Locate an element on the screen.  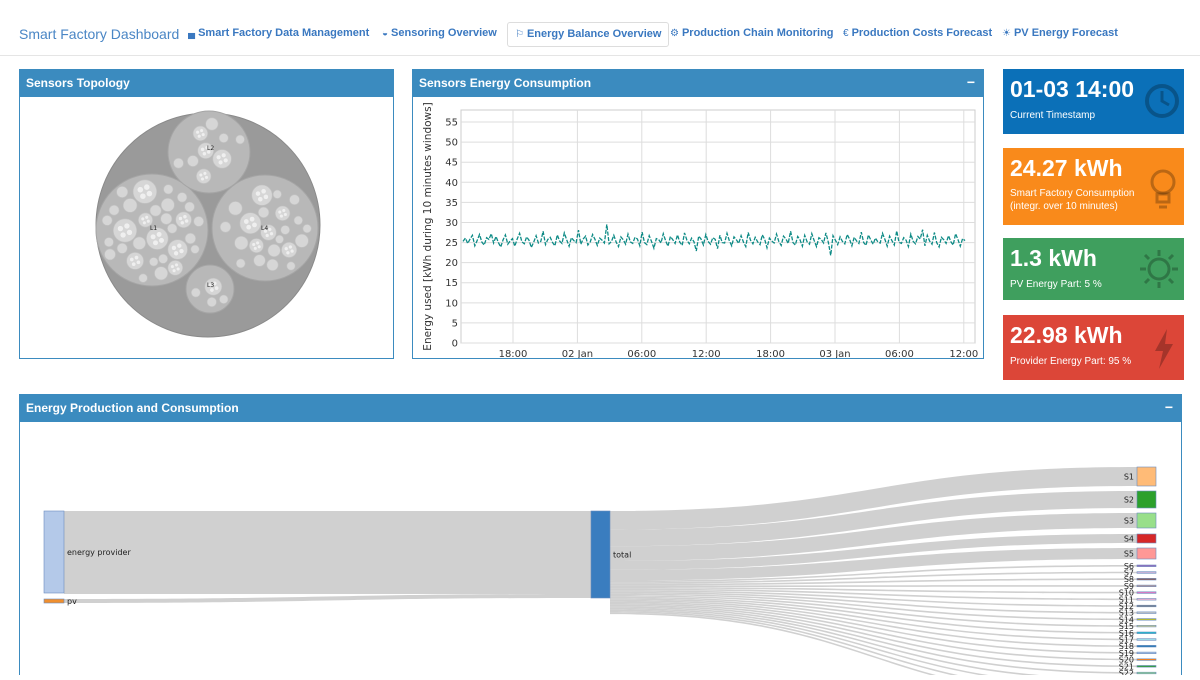
pv-node is located at coordinates (54, 601).